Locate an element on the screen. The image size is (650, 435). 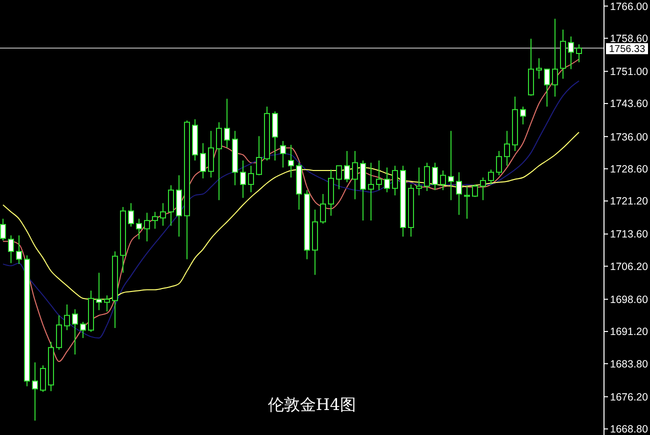
y-tick-label: 1728.60 is located at coordinates (629, 169).